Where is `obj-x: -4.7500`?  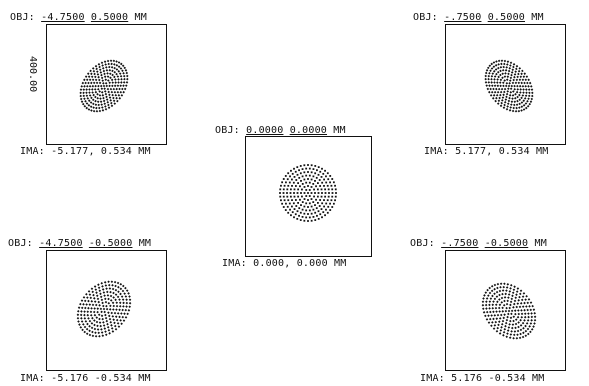
obj-x: -4.7500 is located at coordinates (61, 243).